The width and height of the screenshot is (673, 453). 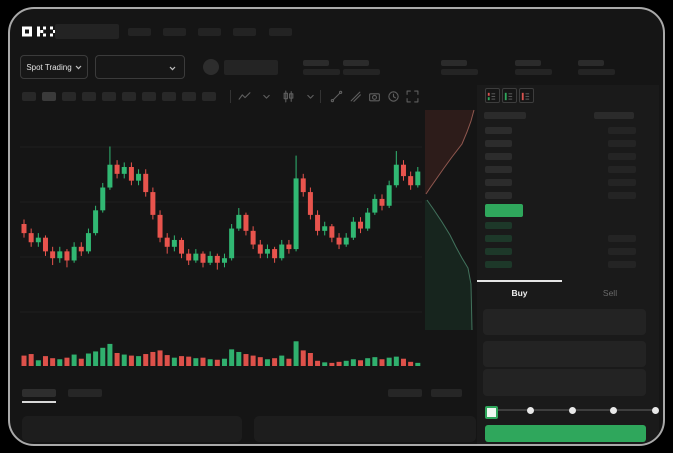 I want to click on global-search-input, so click(x=87, y=31).